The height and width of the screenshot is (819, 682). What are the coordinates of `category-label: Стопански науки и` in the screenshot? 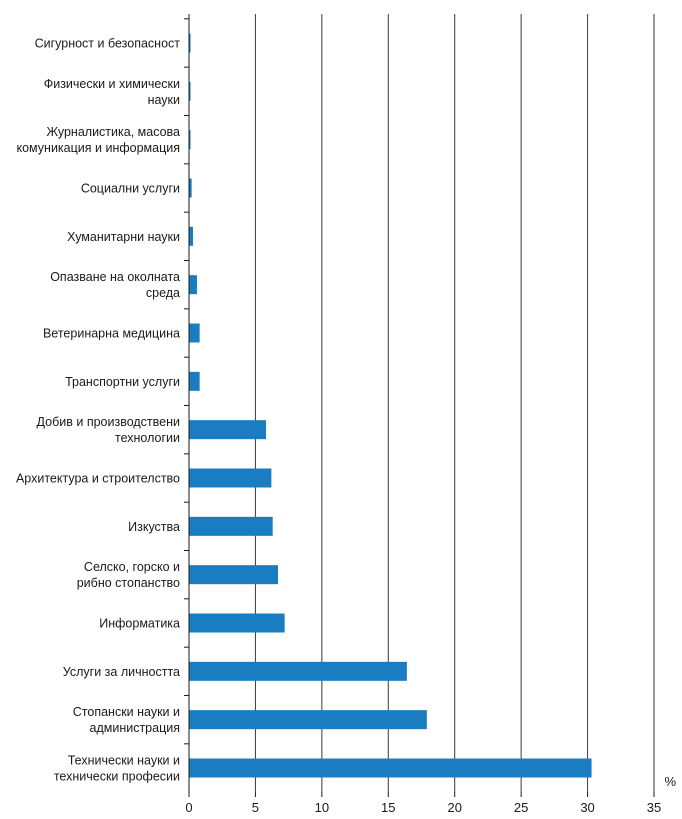 It's located at (126, 712).